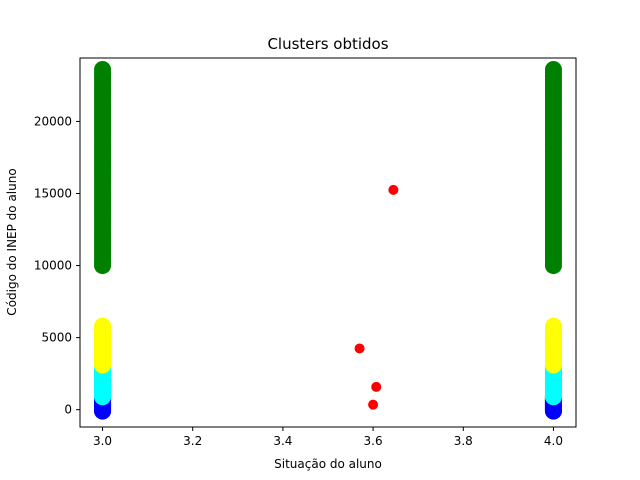  Describe the element at coordinates (192, 441) in the screenshot. I see `x-tick-label: 3.2` at that location.